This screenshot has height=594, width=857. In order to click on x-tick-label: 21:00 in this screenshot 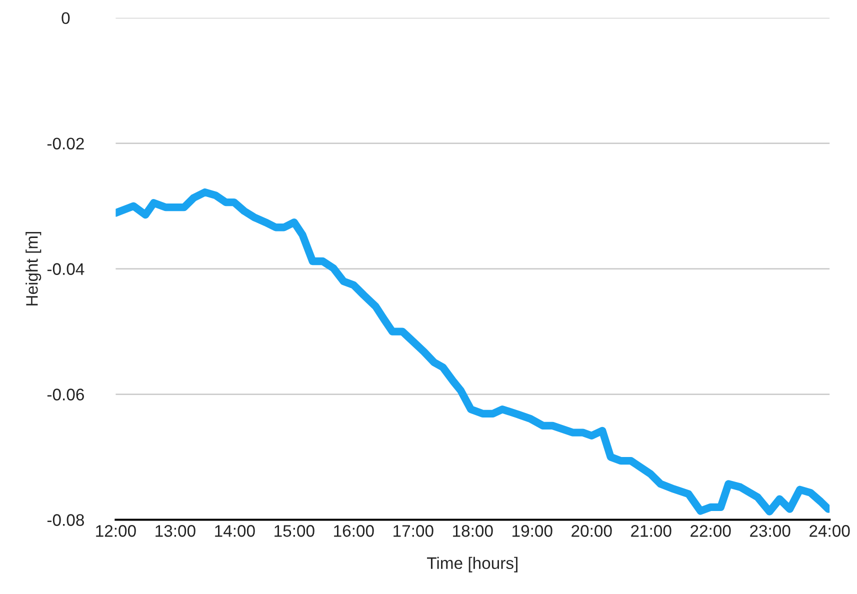, I will do `click(651, 531)`.